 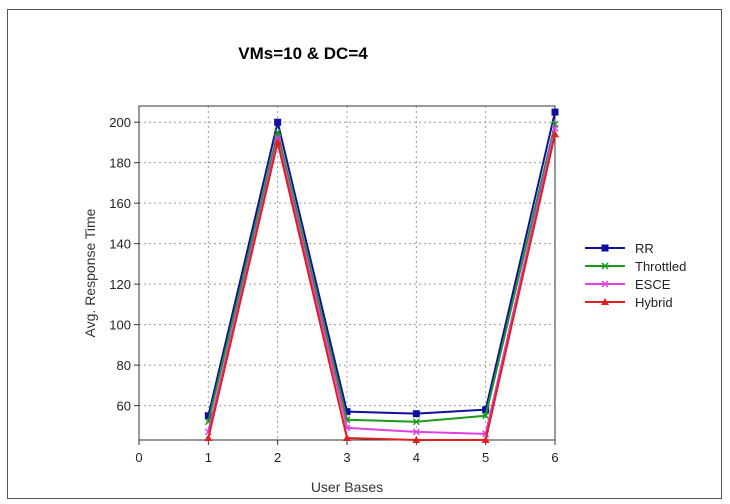 I want to click on x-tick-label-6: 6, so click(x=554, y=457).